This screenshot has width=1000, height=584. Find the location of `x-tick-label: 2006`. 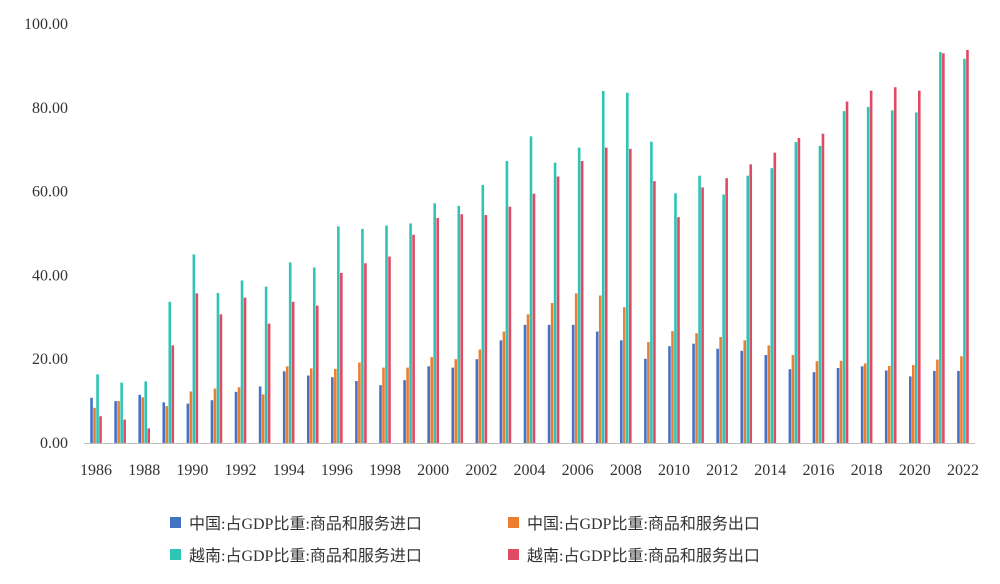

x-tick-label: 2006 is located at coordinates (578, 470).